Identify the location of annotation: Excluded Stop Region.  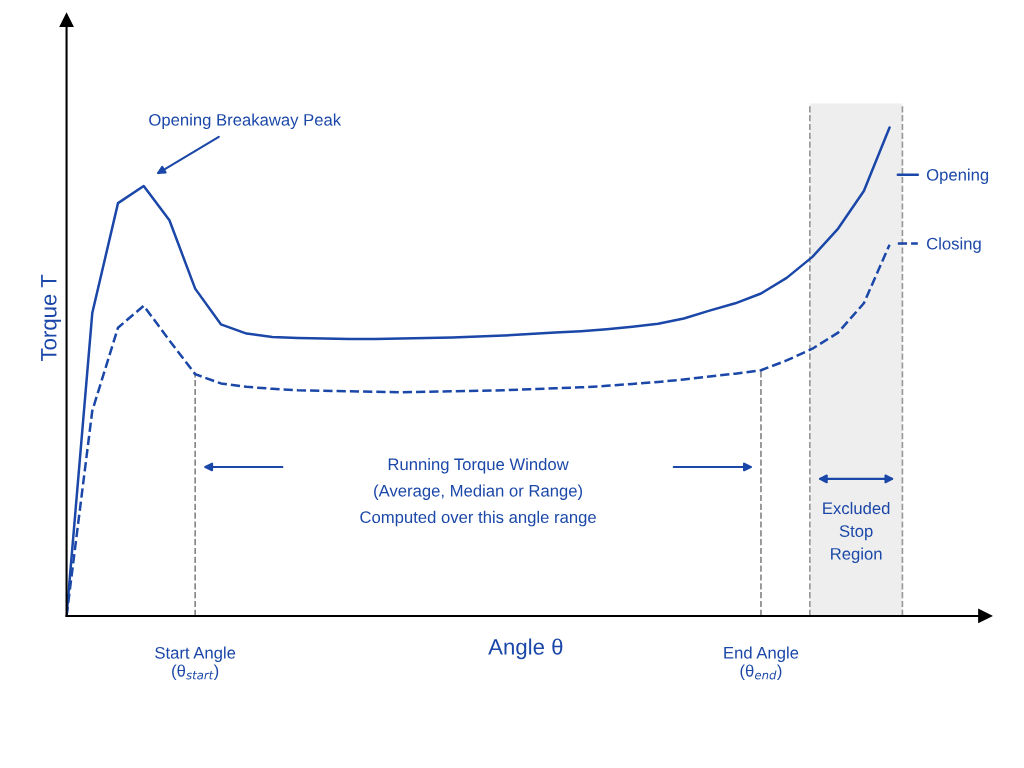
(856, 532).